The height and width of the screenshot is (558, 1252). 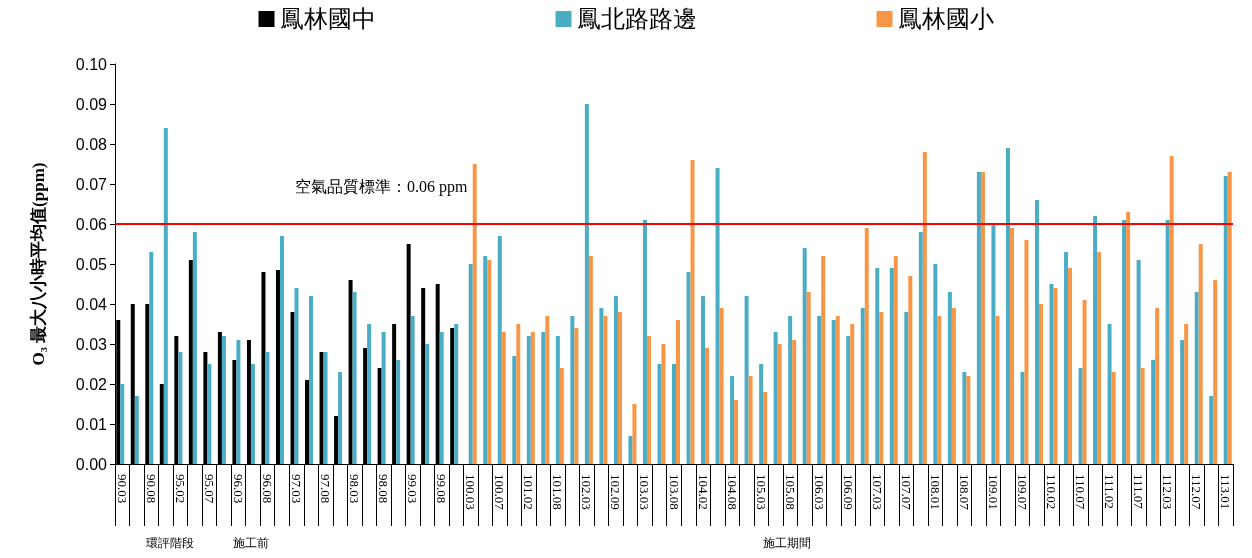 What do you see at coordinates (384, 489) in the screenshot?
I see `x-tick-label: 98.08` at bounding box center [384, 489].